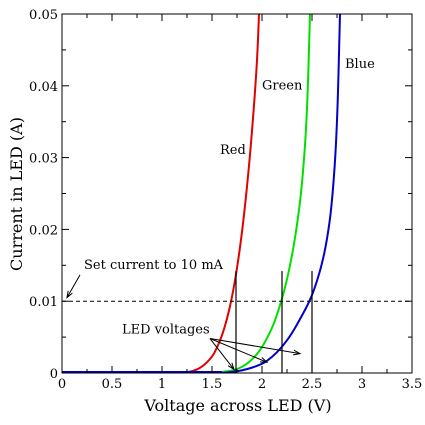  I want to click on y-tick-label: 0.04, so click(43, 87).